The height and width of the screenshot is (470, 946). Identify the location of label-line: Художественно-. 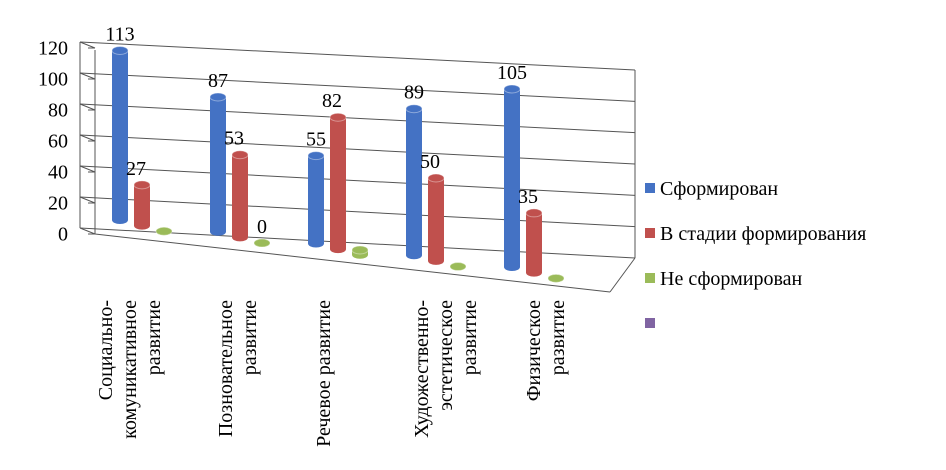
(422, 369).